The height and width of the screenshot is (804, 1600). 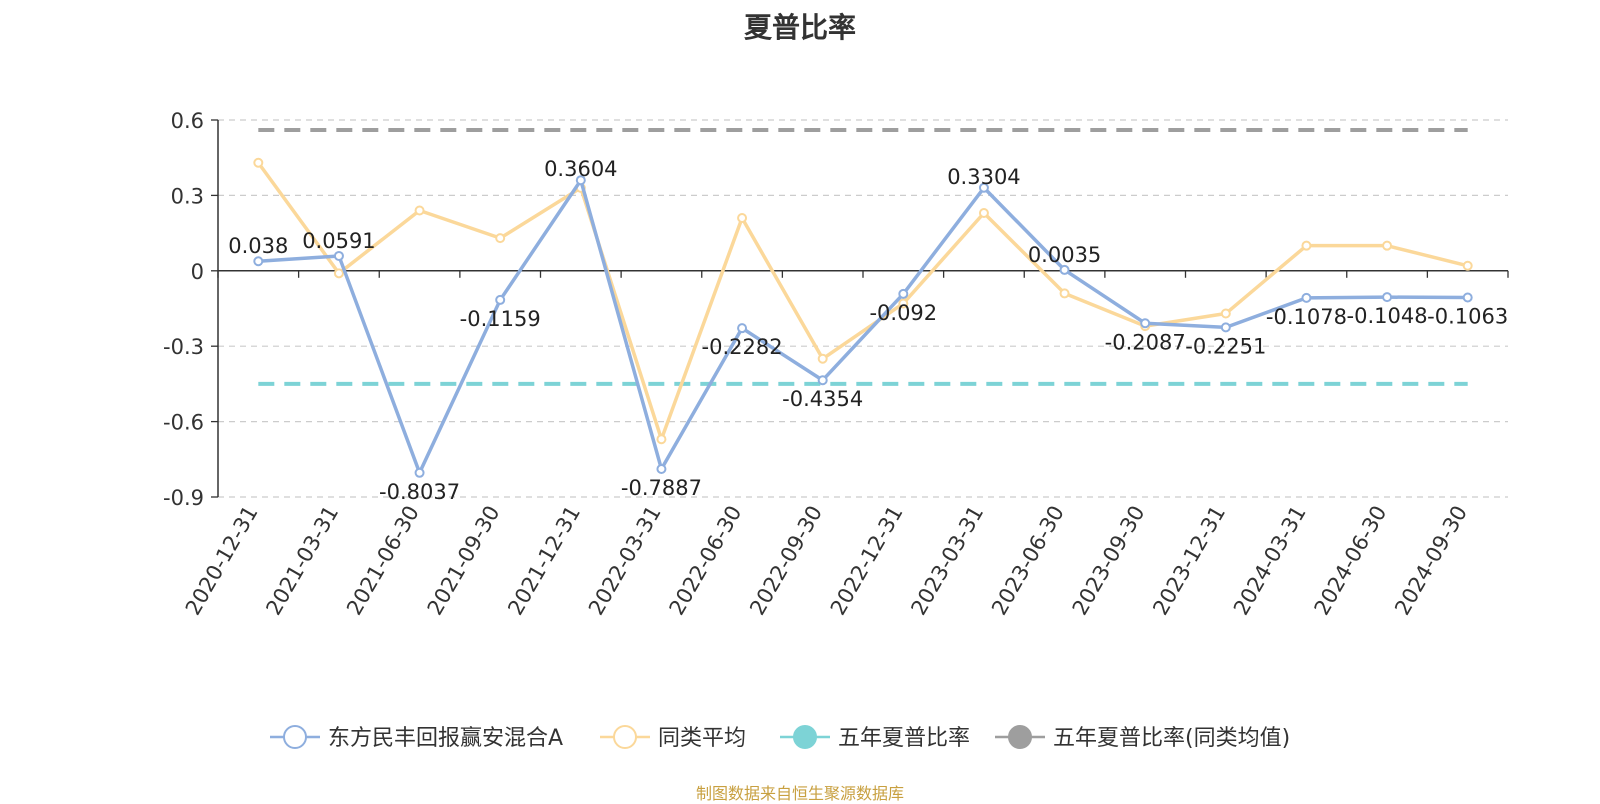 I want to click on data-label: -0.7887, so click(x=661, y=488).